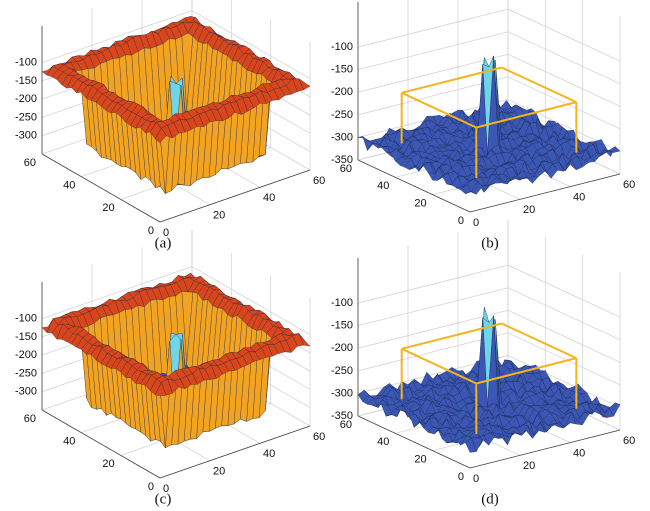  I want to click on caption: (b), so click(490, 243).